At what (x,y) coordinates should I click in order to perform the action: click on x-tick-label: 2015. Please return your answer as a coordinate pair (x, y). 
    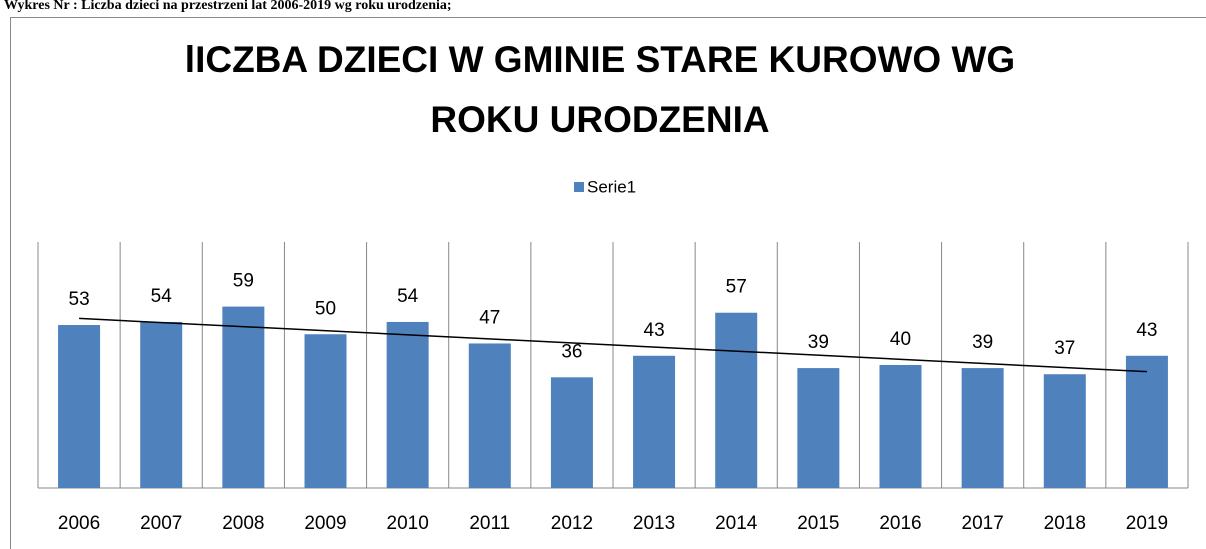
    Looking at the image, I should click on (818, 523).